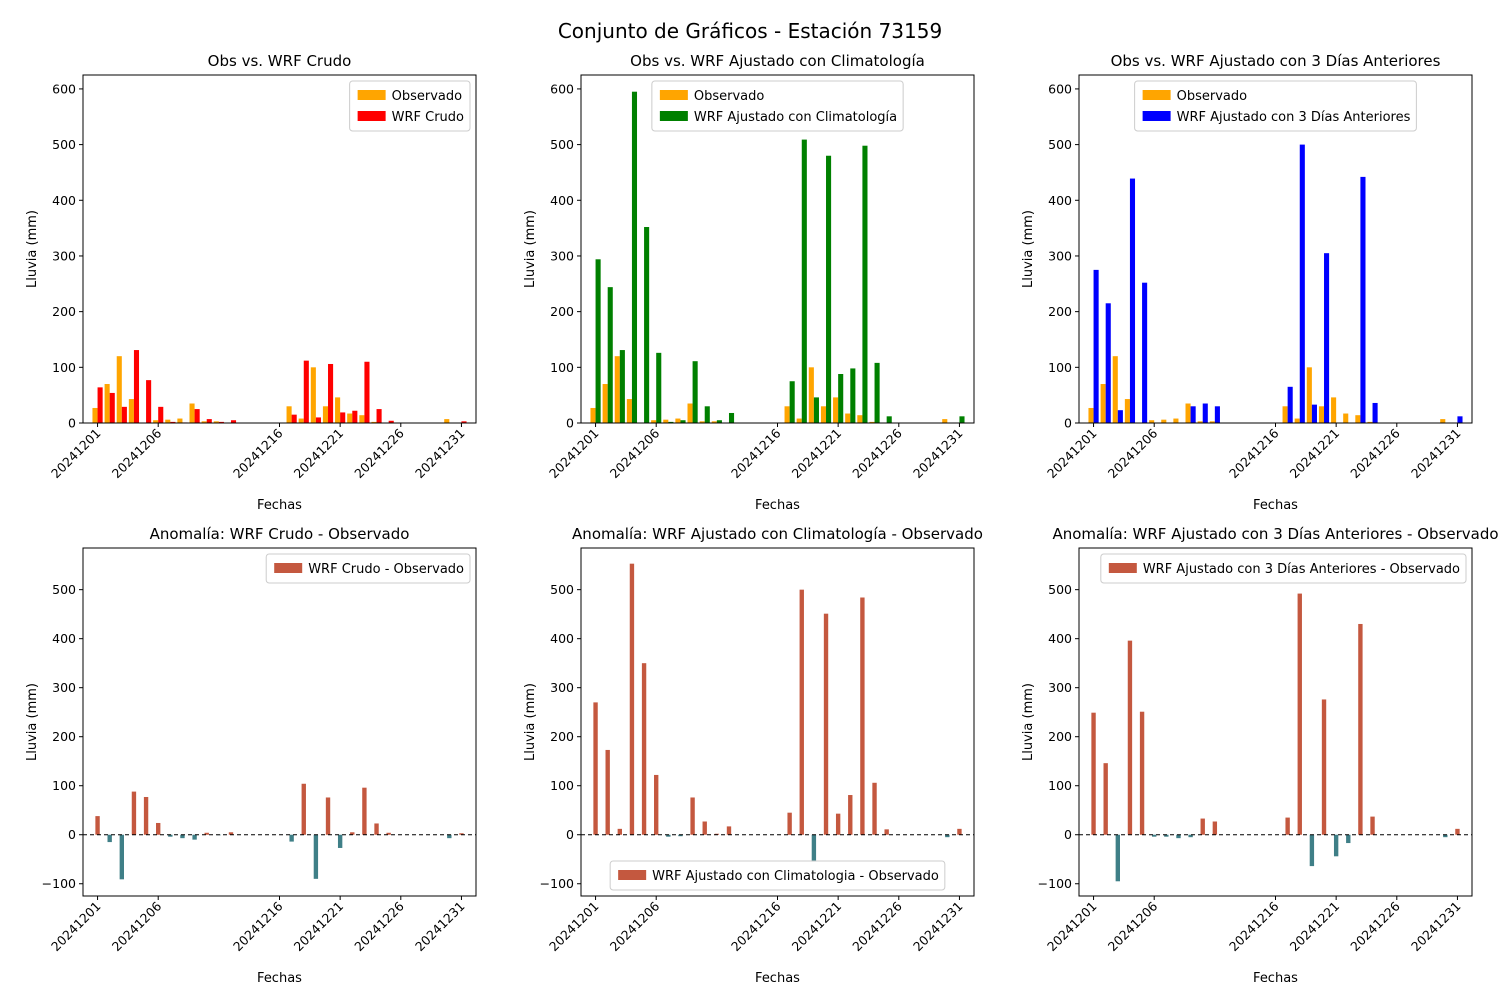  I want to click on y-axis-label: Lluvia (mm), so click(32, 722).